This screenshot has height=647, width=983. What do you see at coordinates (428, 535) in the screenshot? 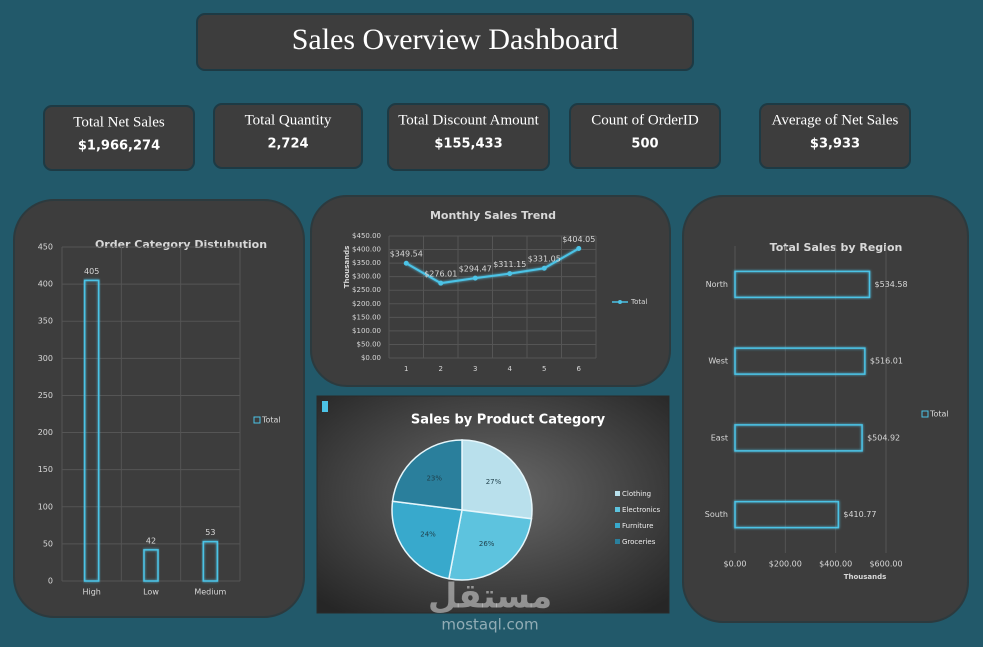
I see `data-label: 24%` at bounding box center [428, 535].